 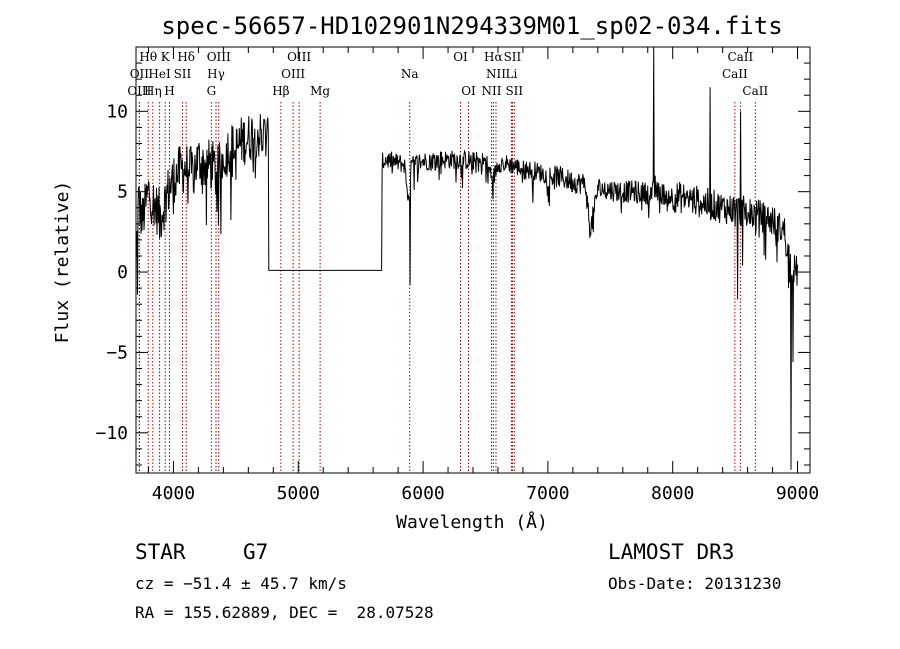 I want to click on coordinates: RA = 155.62889, DEC = 28.07528, so click(x=284, y=612).